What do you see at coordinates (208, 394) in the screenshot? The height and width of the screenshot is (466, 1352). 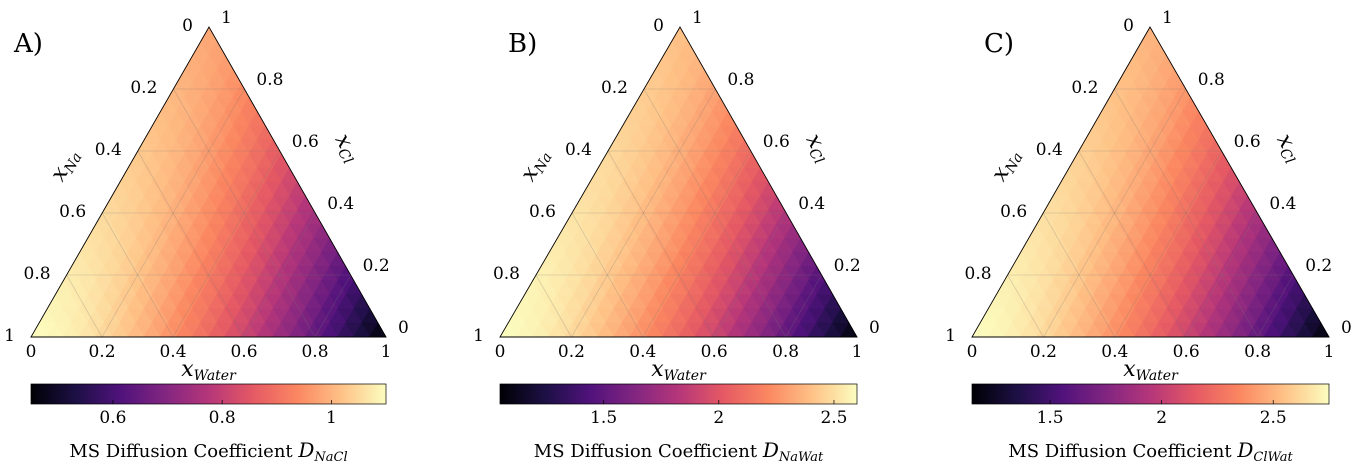 I see `colorbar` at bounding box center [208, 394].